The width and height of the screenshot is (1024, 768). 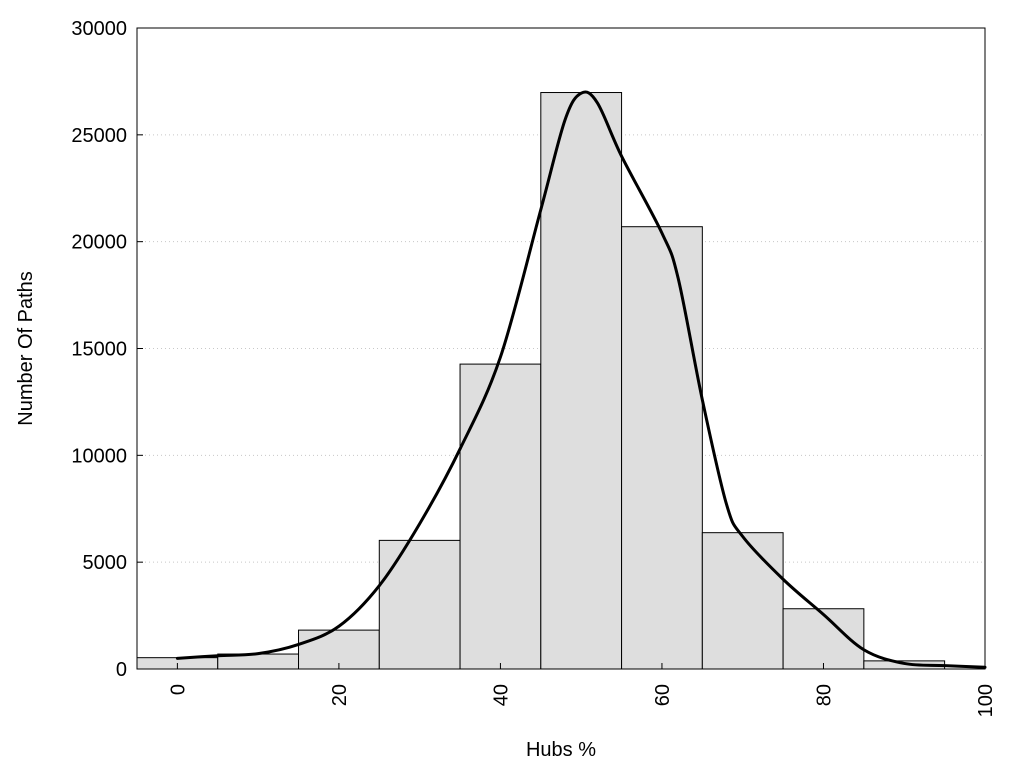 I want to click on x-axis-title: Hubs %, so click(x=561, y=750).